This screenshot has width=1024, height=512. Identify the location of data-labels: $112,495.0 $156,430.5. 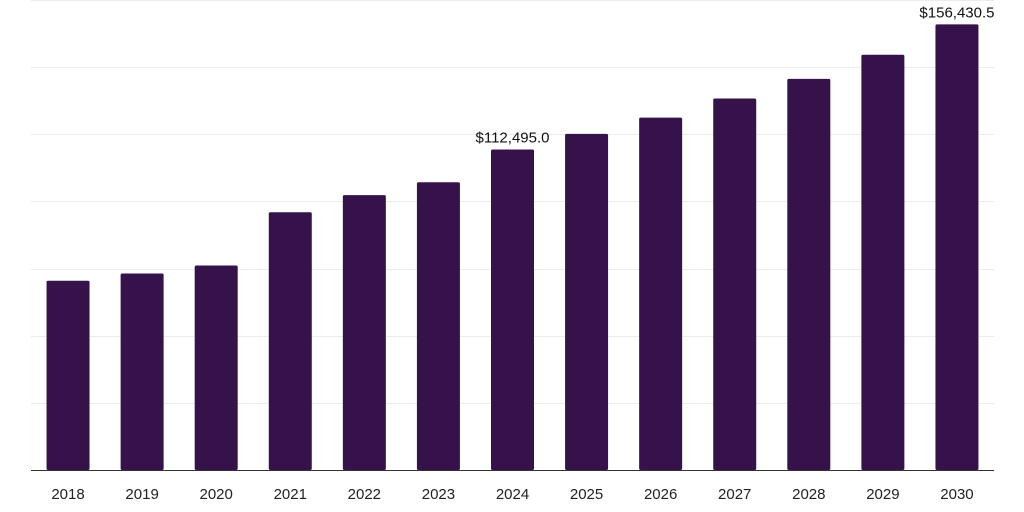
(735, 75).